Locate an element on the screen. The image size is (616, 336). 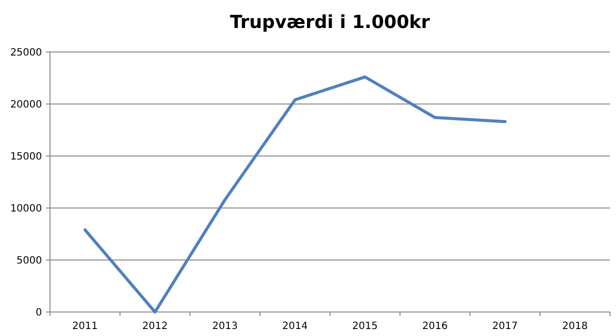
x-tick-label: 2014 is located at coordinates (295, 326).